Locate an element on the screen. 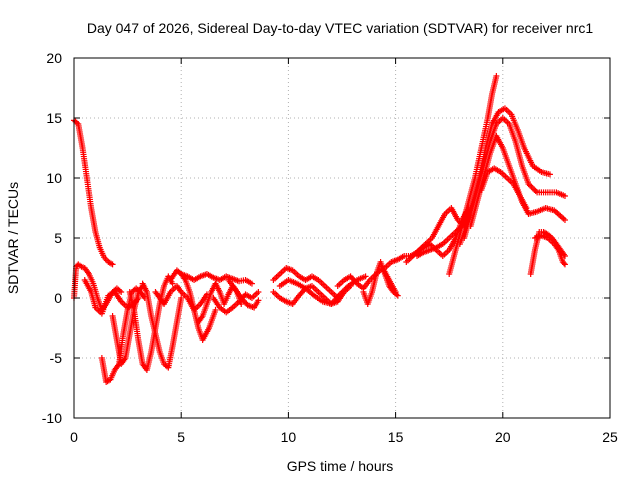 The image size is (640, 480). y-tick-label: -10 is located at coordinates (52, 418).